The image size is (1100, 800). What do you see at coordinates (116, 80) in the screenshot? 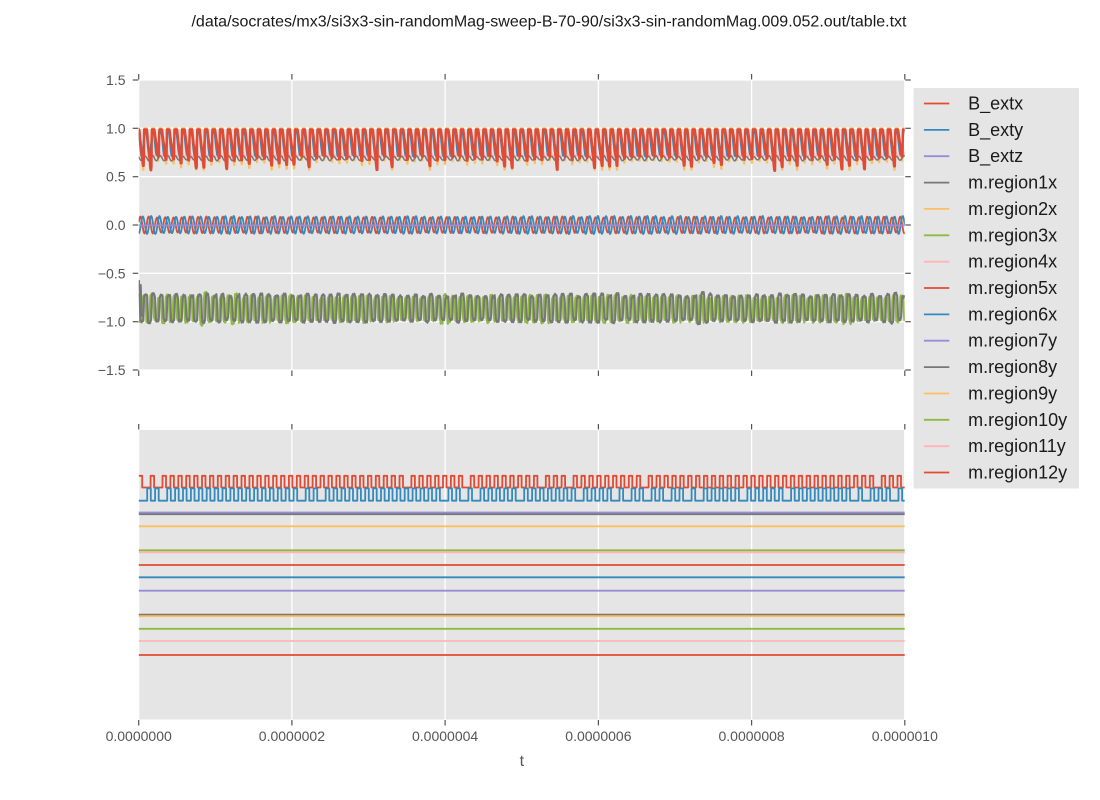
I see `svg-text: 1.5` at bounding box center [116, 80].